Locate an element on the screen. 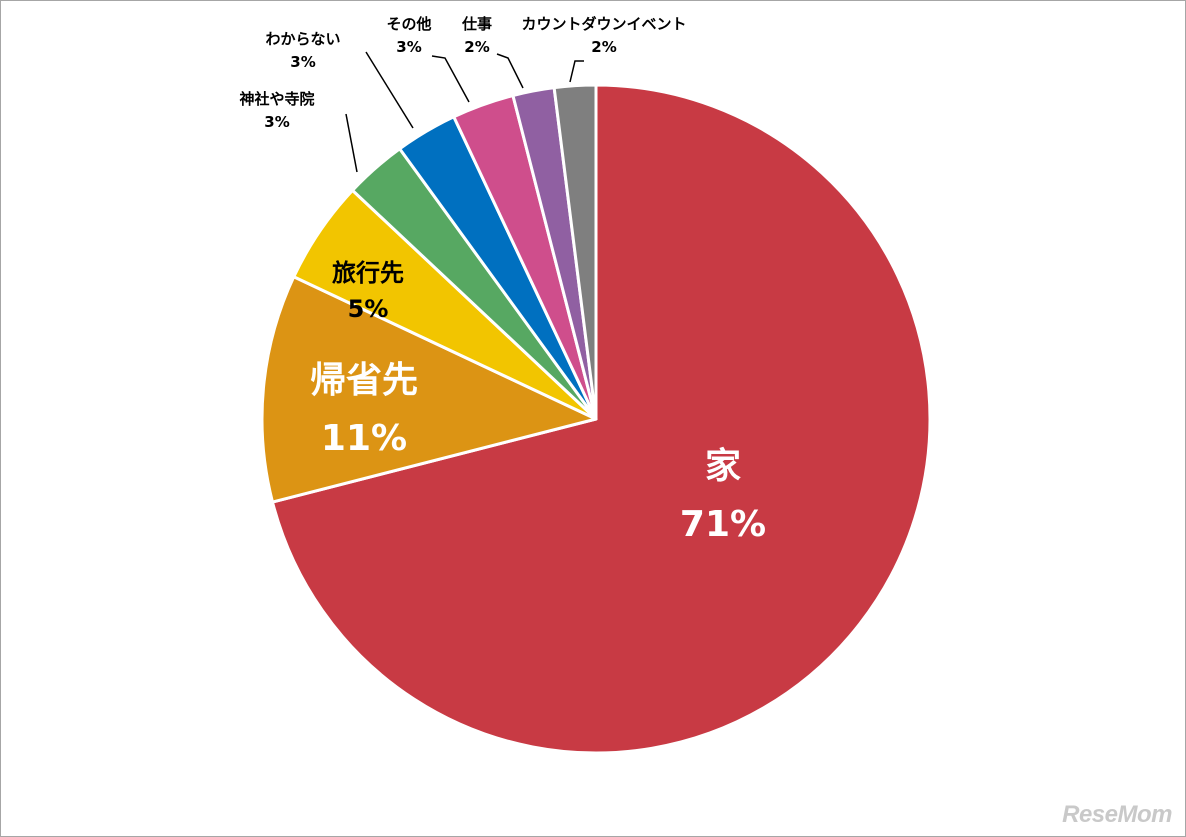 The image size is (1186, 837). resemom-logo: ReseMom is located at coordinates (1117, 814).